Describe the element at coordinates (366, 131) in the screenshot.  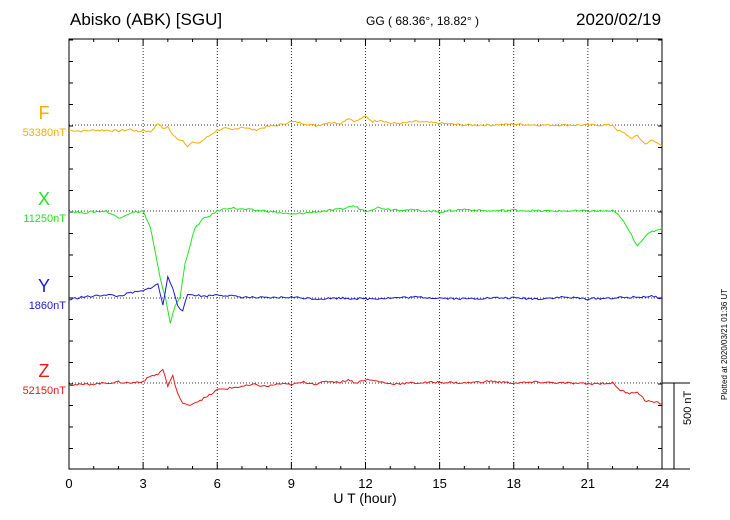
I see `series-line-F` at that location.